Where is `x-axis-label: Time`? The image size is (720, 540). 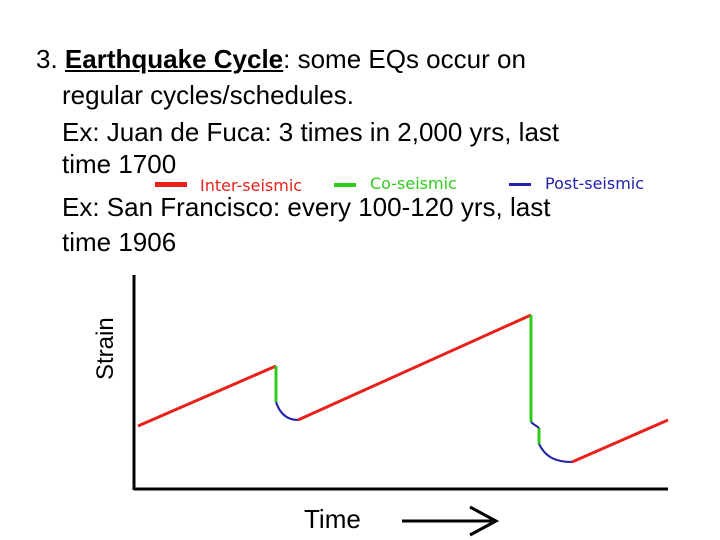 x-axis-label: Time is located at coordinates (332, 519).